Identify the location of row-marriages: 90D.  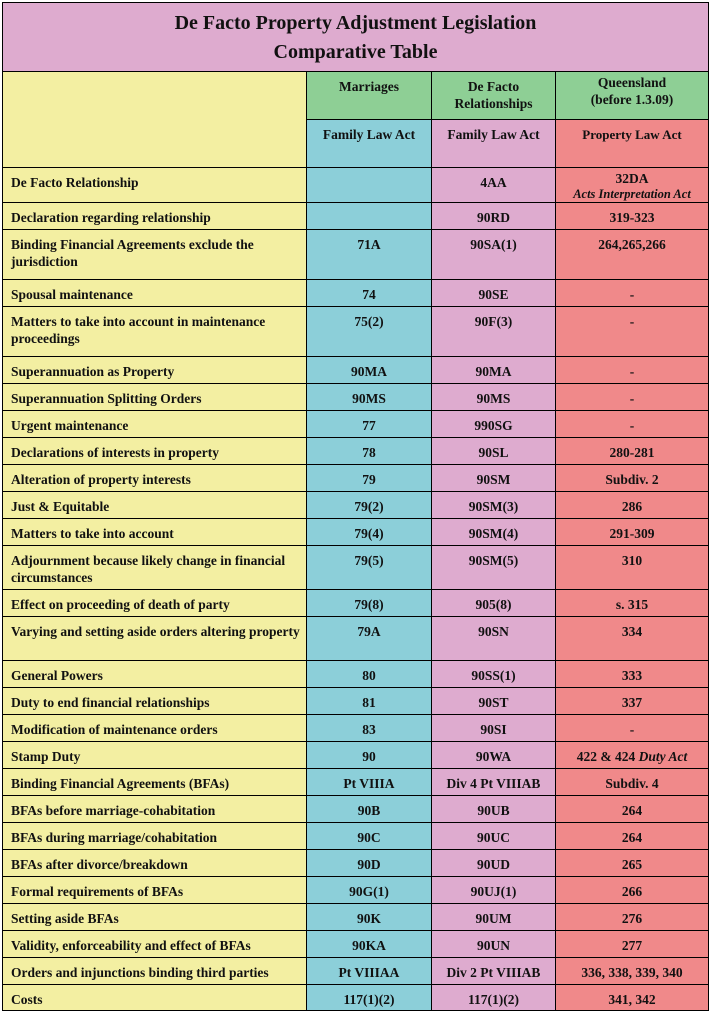
(369, 863).